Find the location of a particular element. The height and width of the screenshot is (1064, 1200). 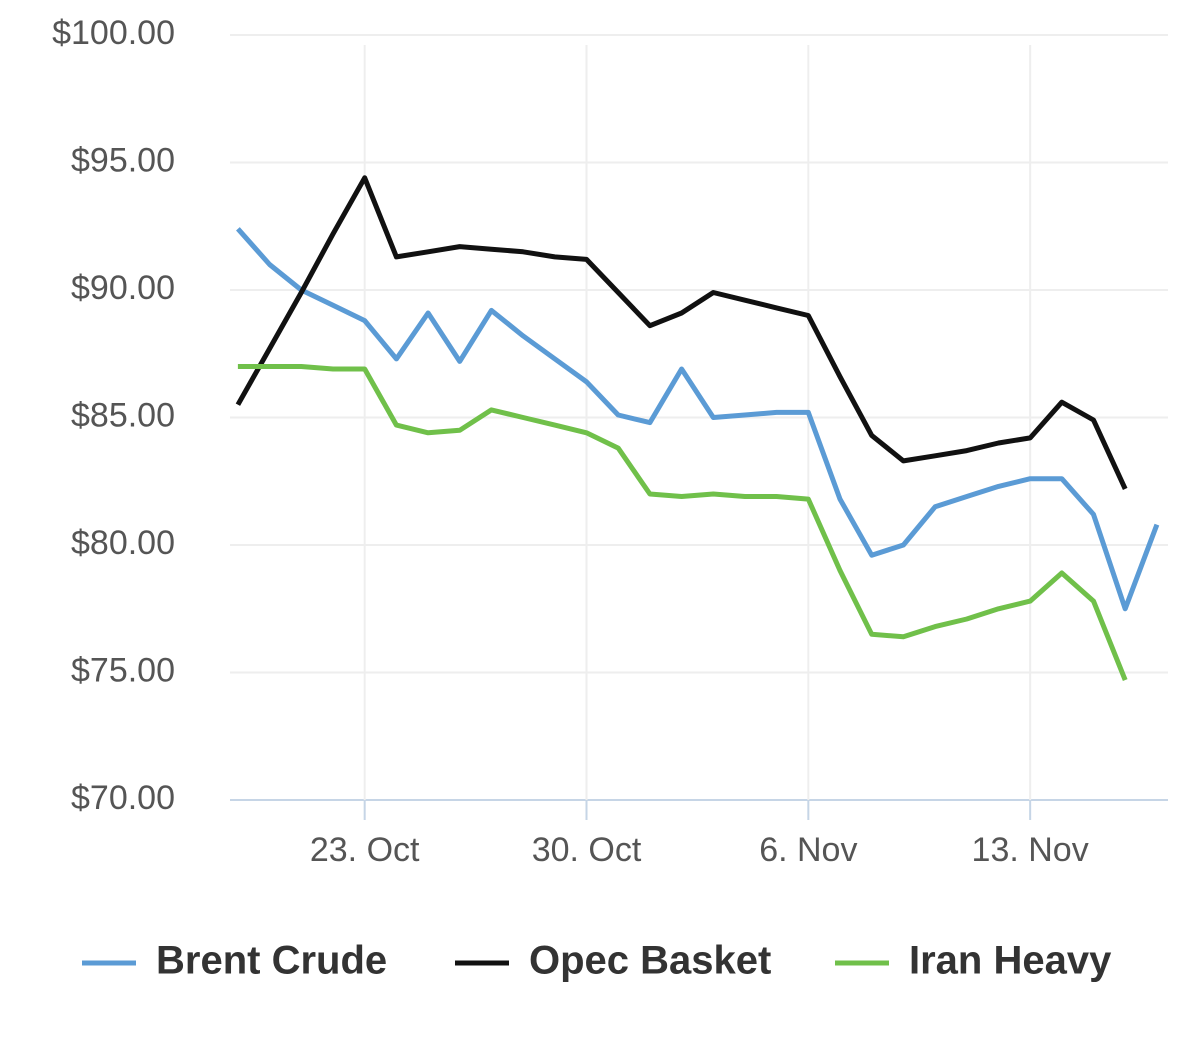

y-tick-label: $85.00 is located at coordinates (123, 415).